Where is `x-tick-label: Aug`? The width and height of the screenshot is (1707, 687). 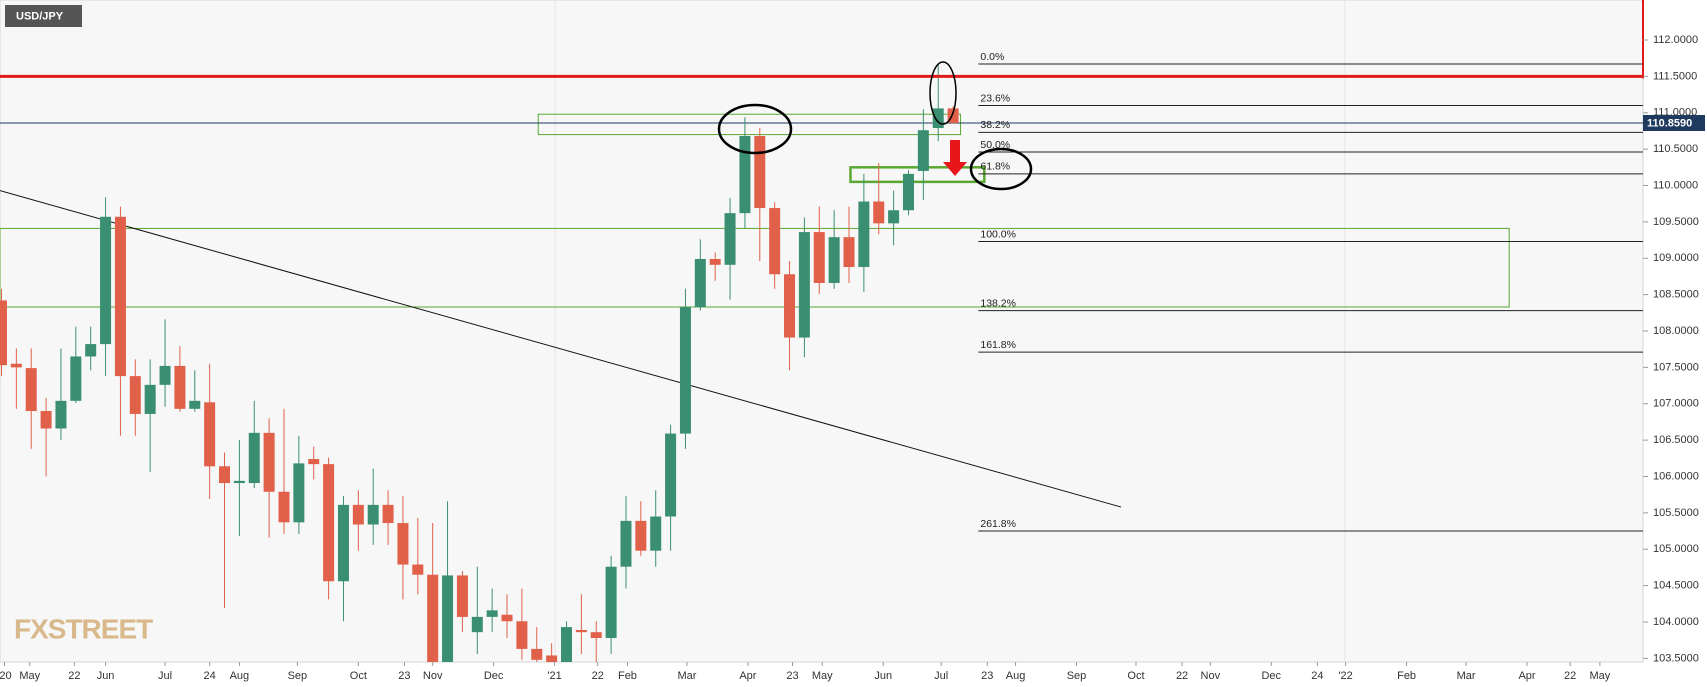 x-tick-label: Aug is located at coordinates (1016, 676).